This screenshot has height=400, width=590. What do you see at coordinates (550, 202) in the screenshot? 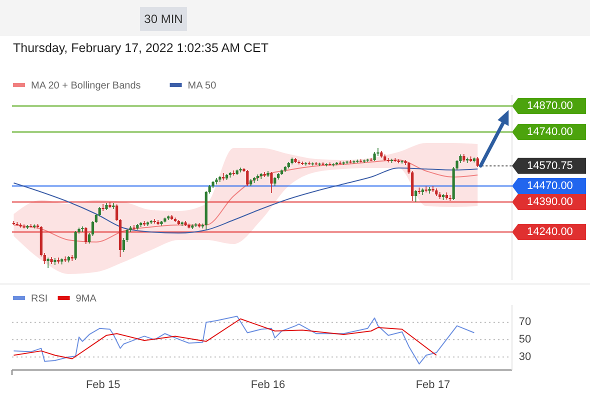
I see `ref-line-label: 14390.00` at bounding box center [550, 202].